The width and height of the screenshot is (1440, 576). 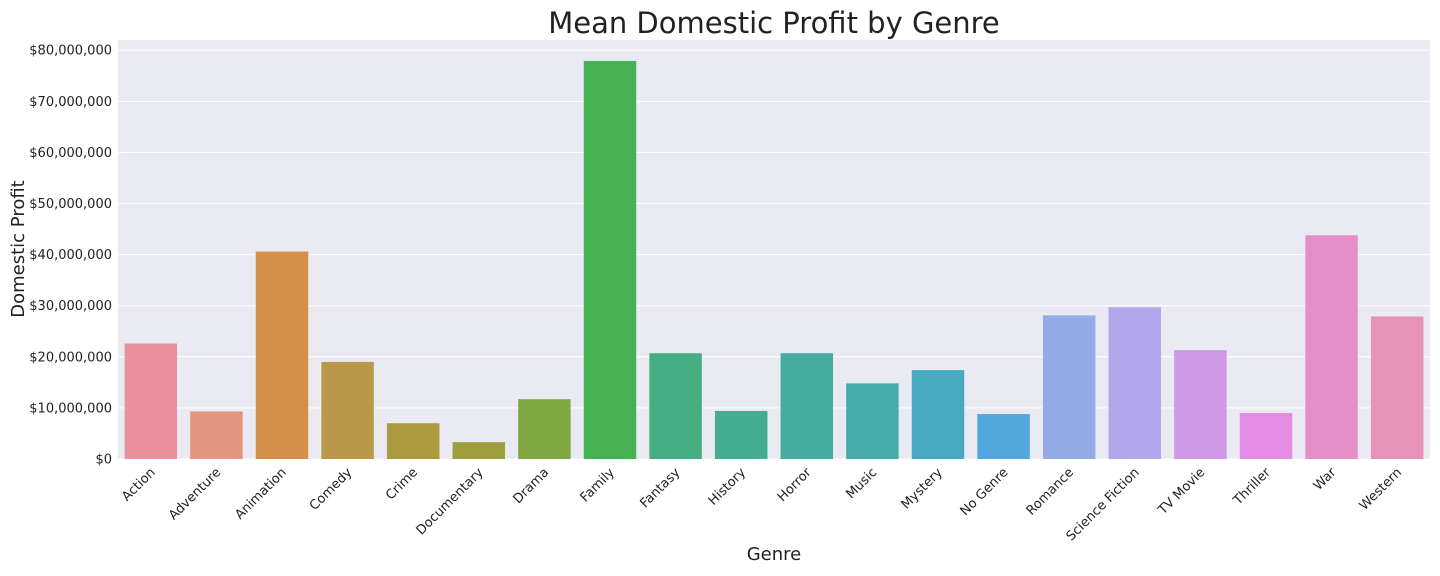 What do you see at coordinates (260, 493) in the screenshot?
I see `x-tick-label: Animation` at bounding box center [260, 493].